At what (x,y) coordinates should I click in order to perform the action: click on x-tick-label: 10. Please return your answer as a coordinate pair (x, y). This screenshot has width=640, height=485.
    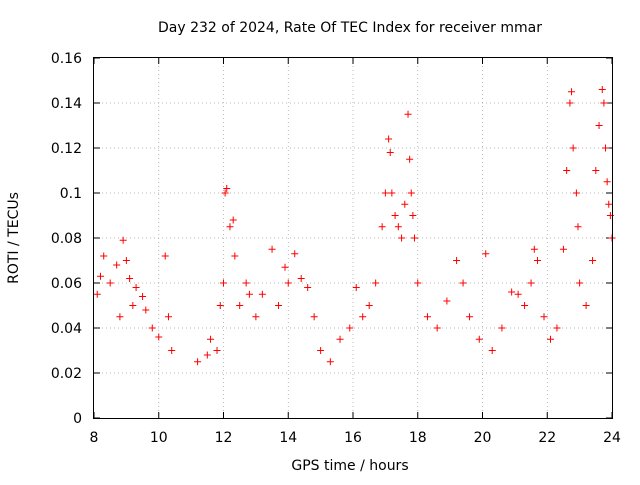
    Looking at the image, I should click on (159, 438).